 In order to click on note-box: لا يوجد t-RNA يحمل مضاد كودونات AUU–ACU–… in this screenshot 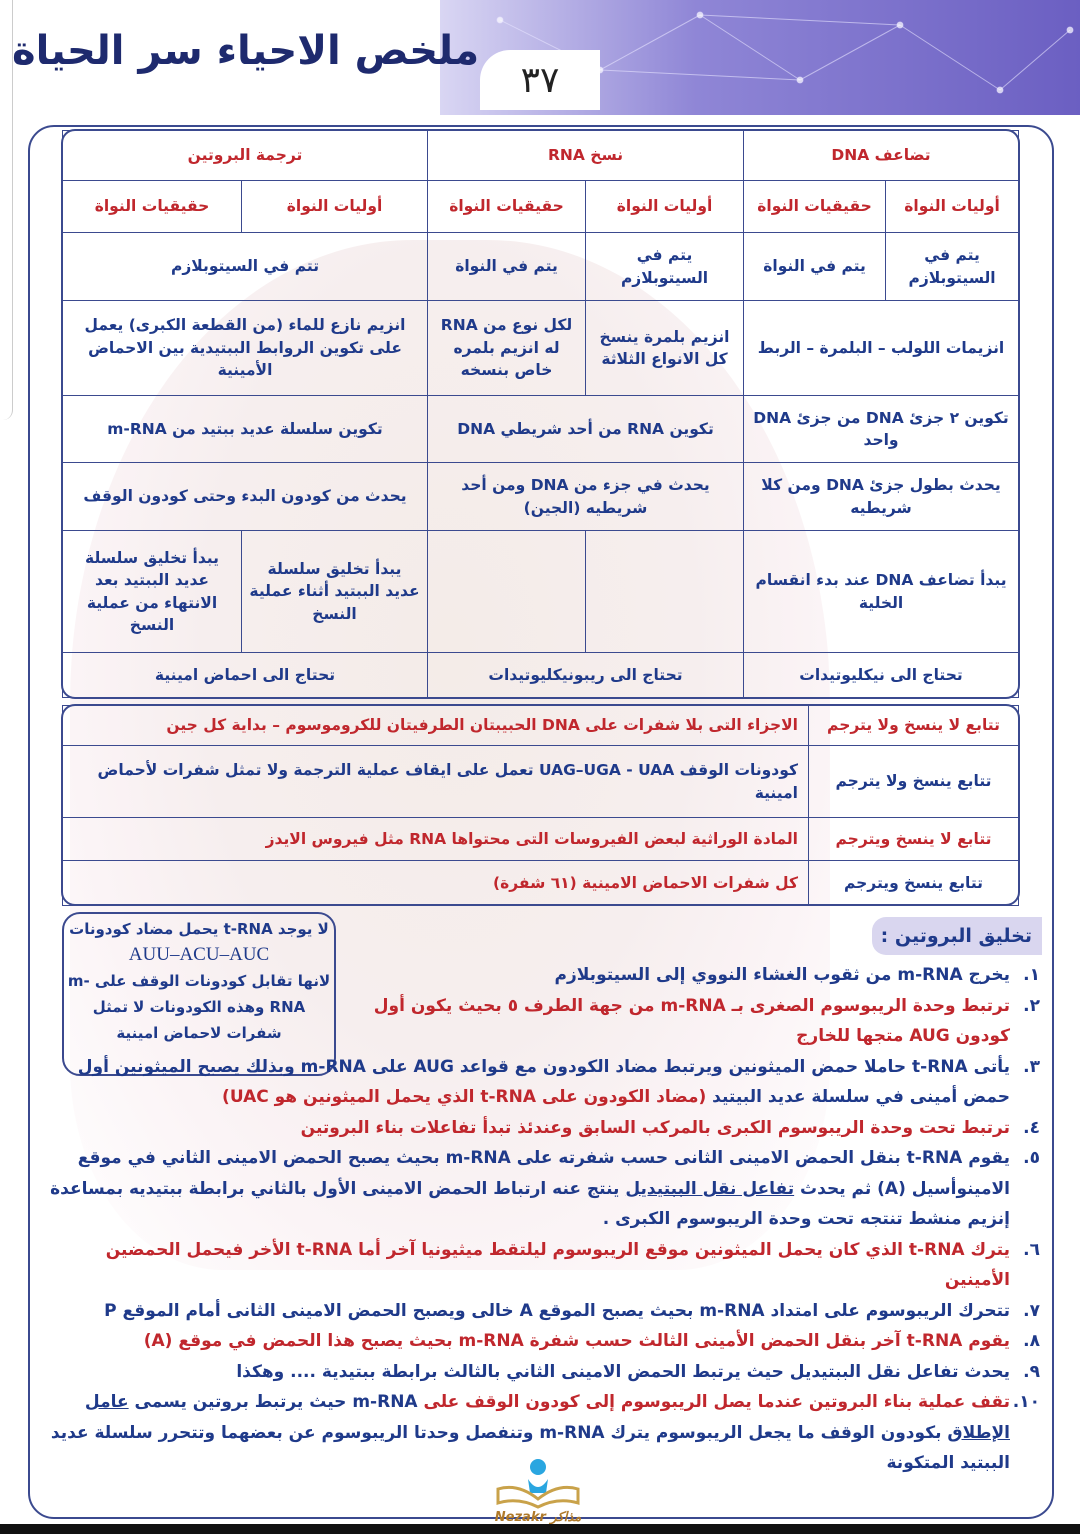, I will do `click(199, 994)`.